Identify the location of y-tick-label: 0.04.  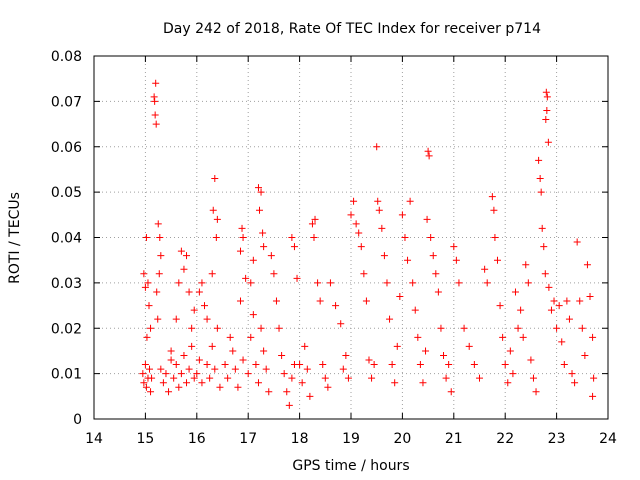
(66, 239).